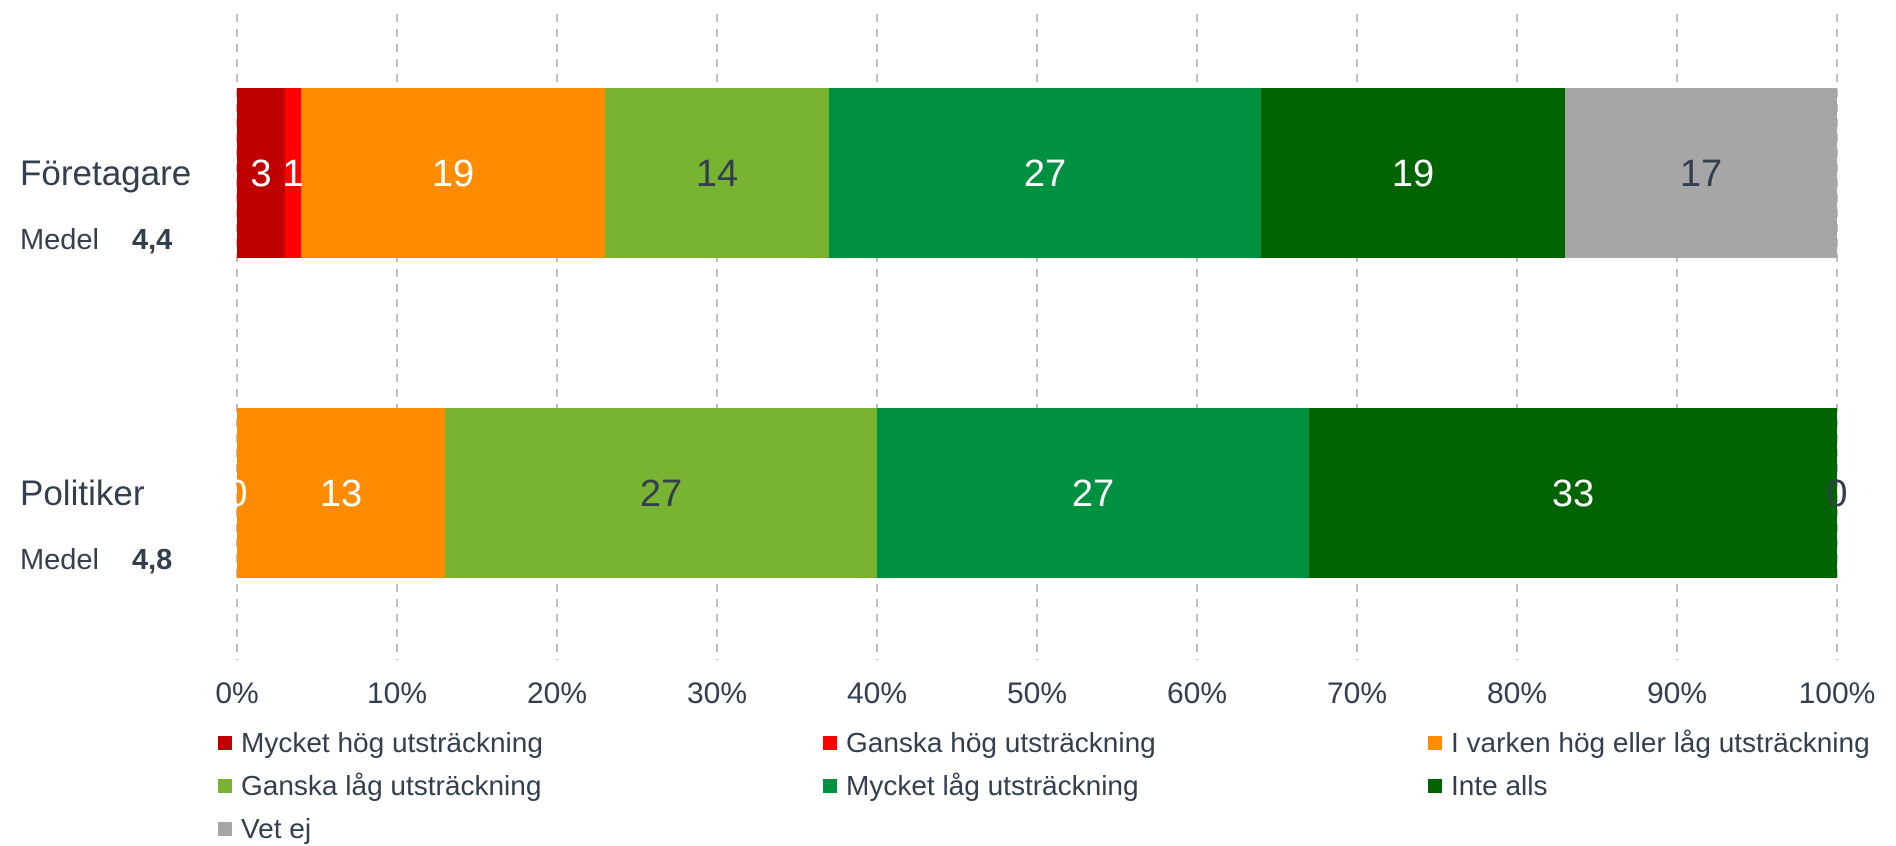 This screenshot has height=846, width=1896. I want to click on legend-item: Ganska låg utsträckning, so click(379, 786).